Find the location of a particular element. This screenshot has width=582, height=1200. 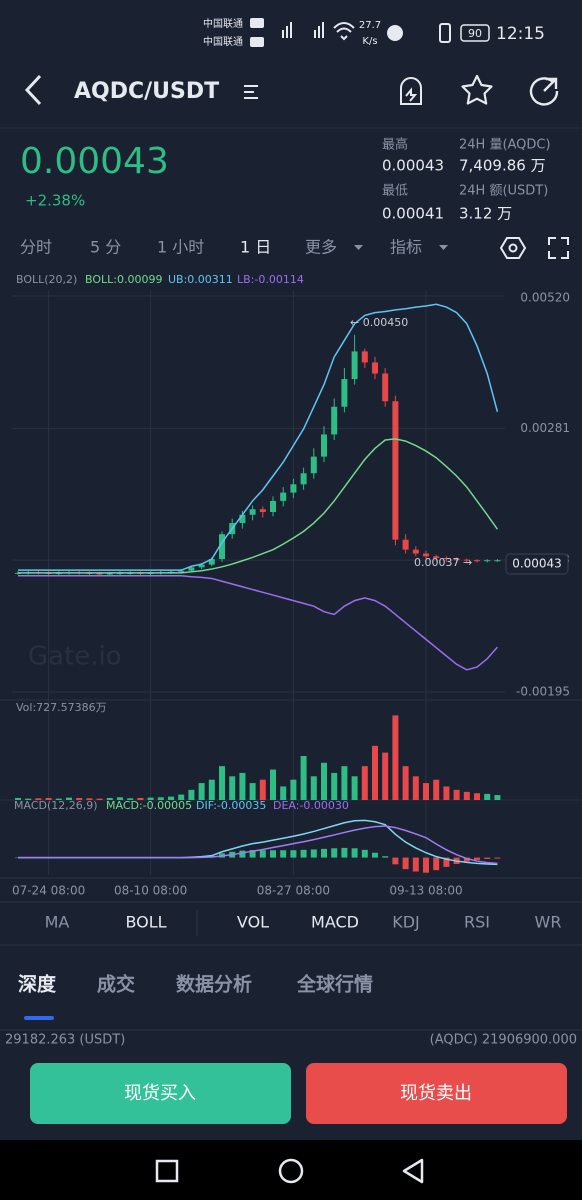

stat-label: 24H 量(AQDC) is located at coordinates (505, 145).